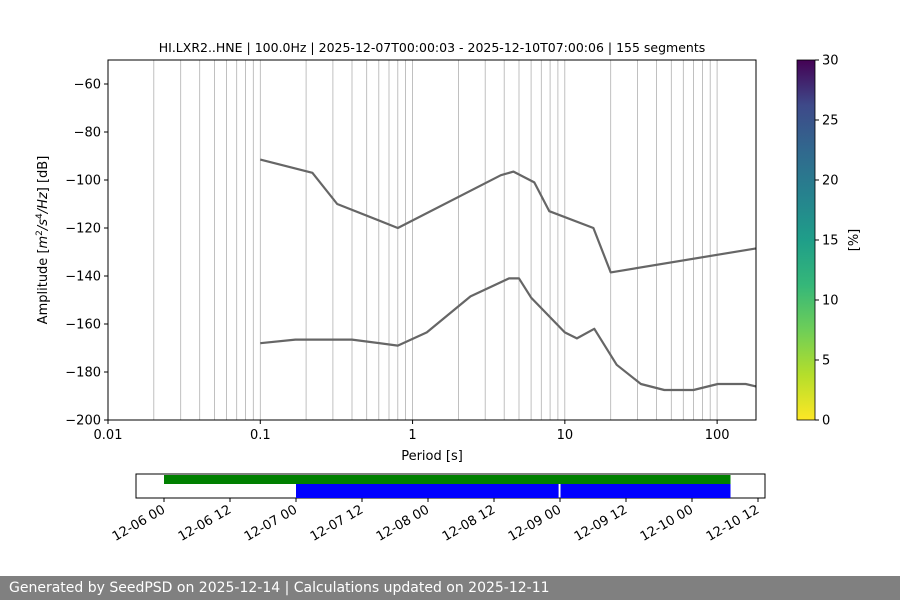  What do you see at coordinates (667, 523) in the screenshot?
I see `timeline-tick-label: 12-10 00` at bounding box center [667, 523].